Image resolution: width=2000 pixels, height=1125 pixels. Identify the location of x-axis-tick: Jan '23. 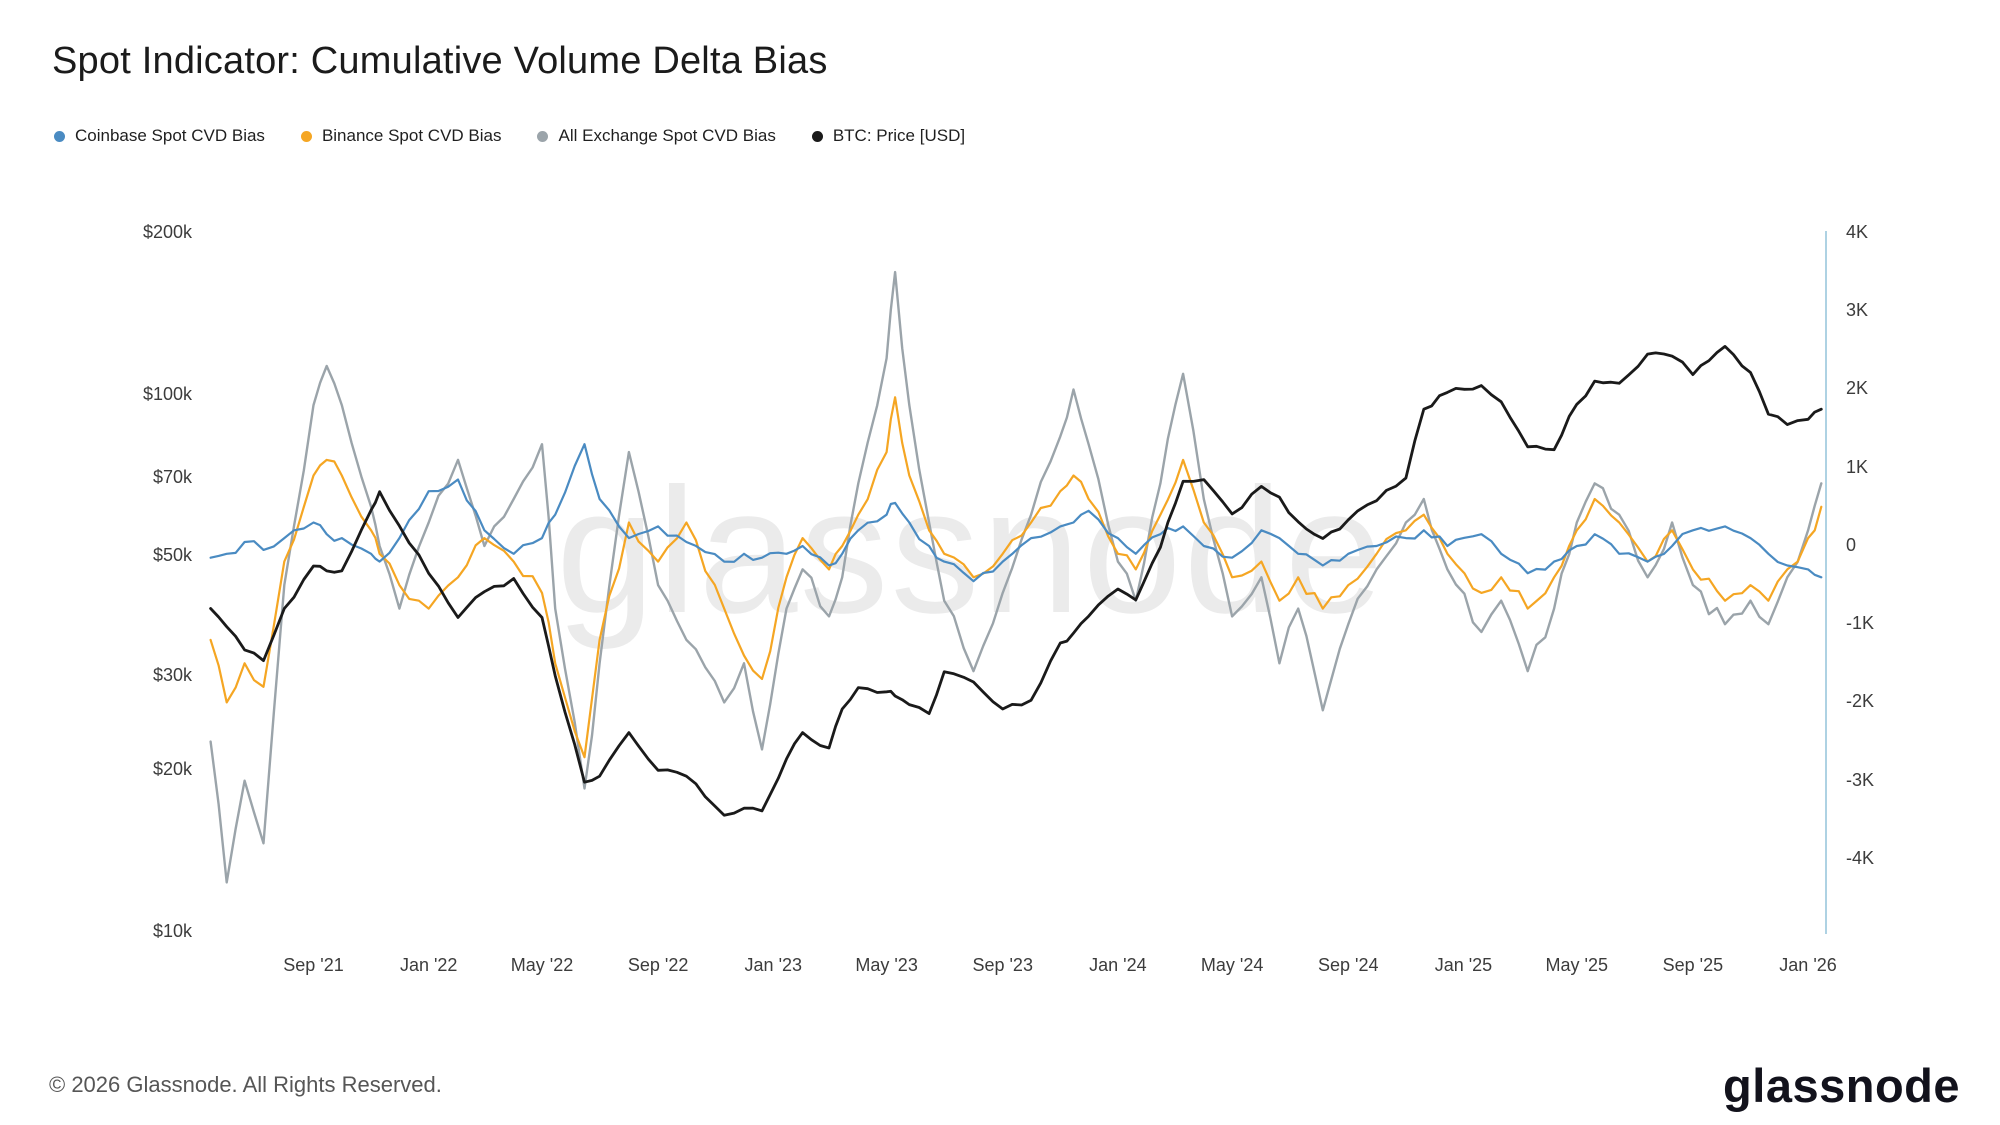
(773, 965).